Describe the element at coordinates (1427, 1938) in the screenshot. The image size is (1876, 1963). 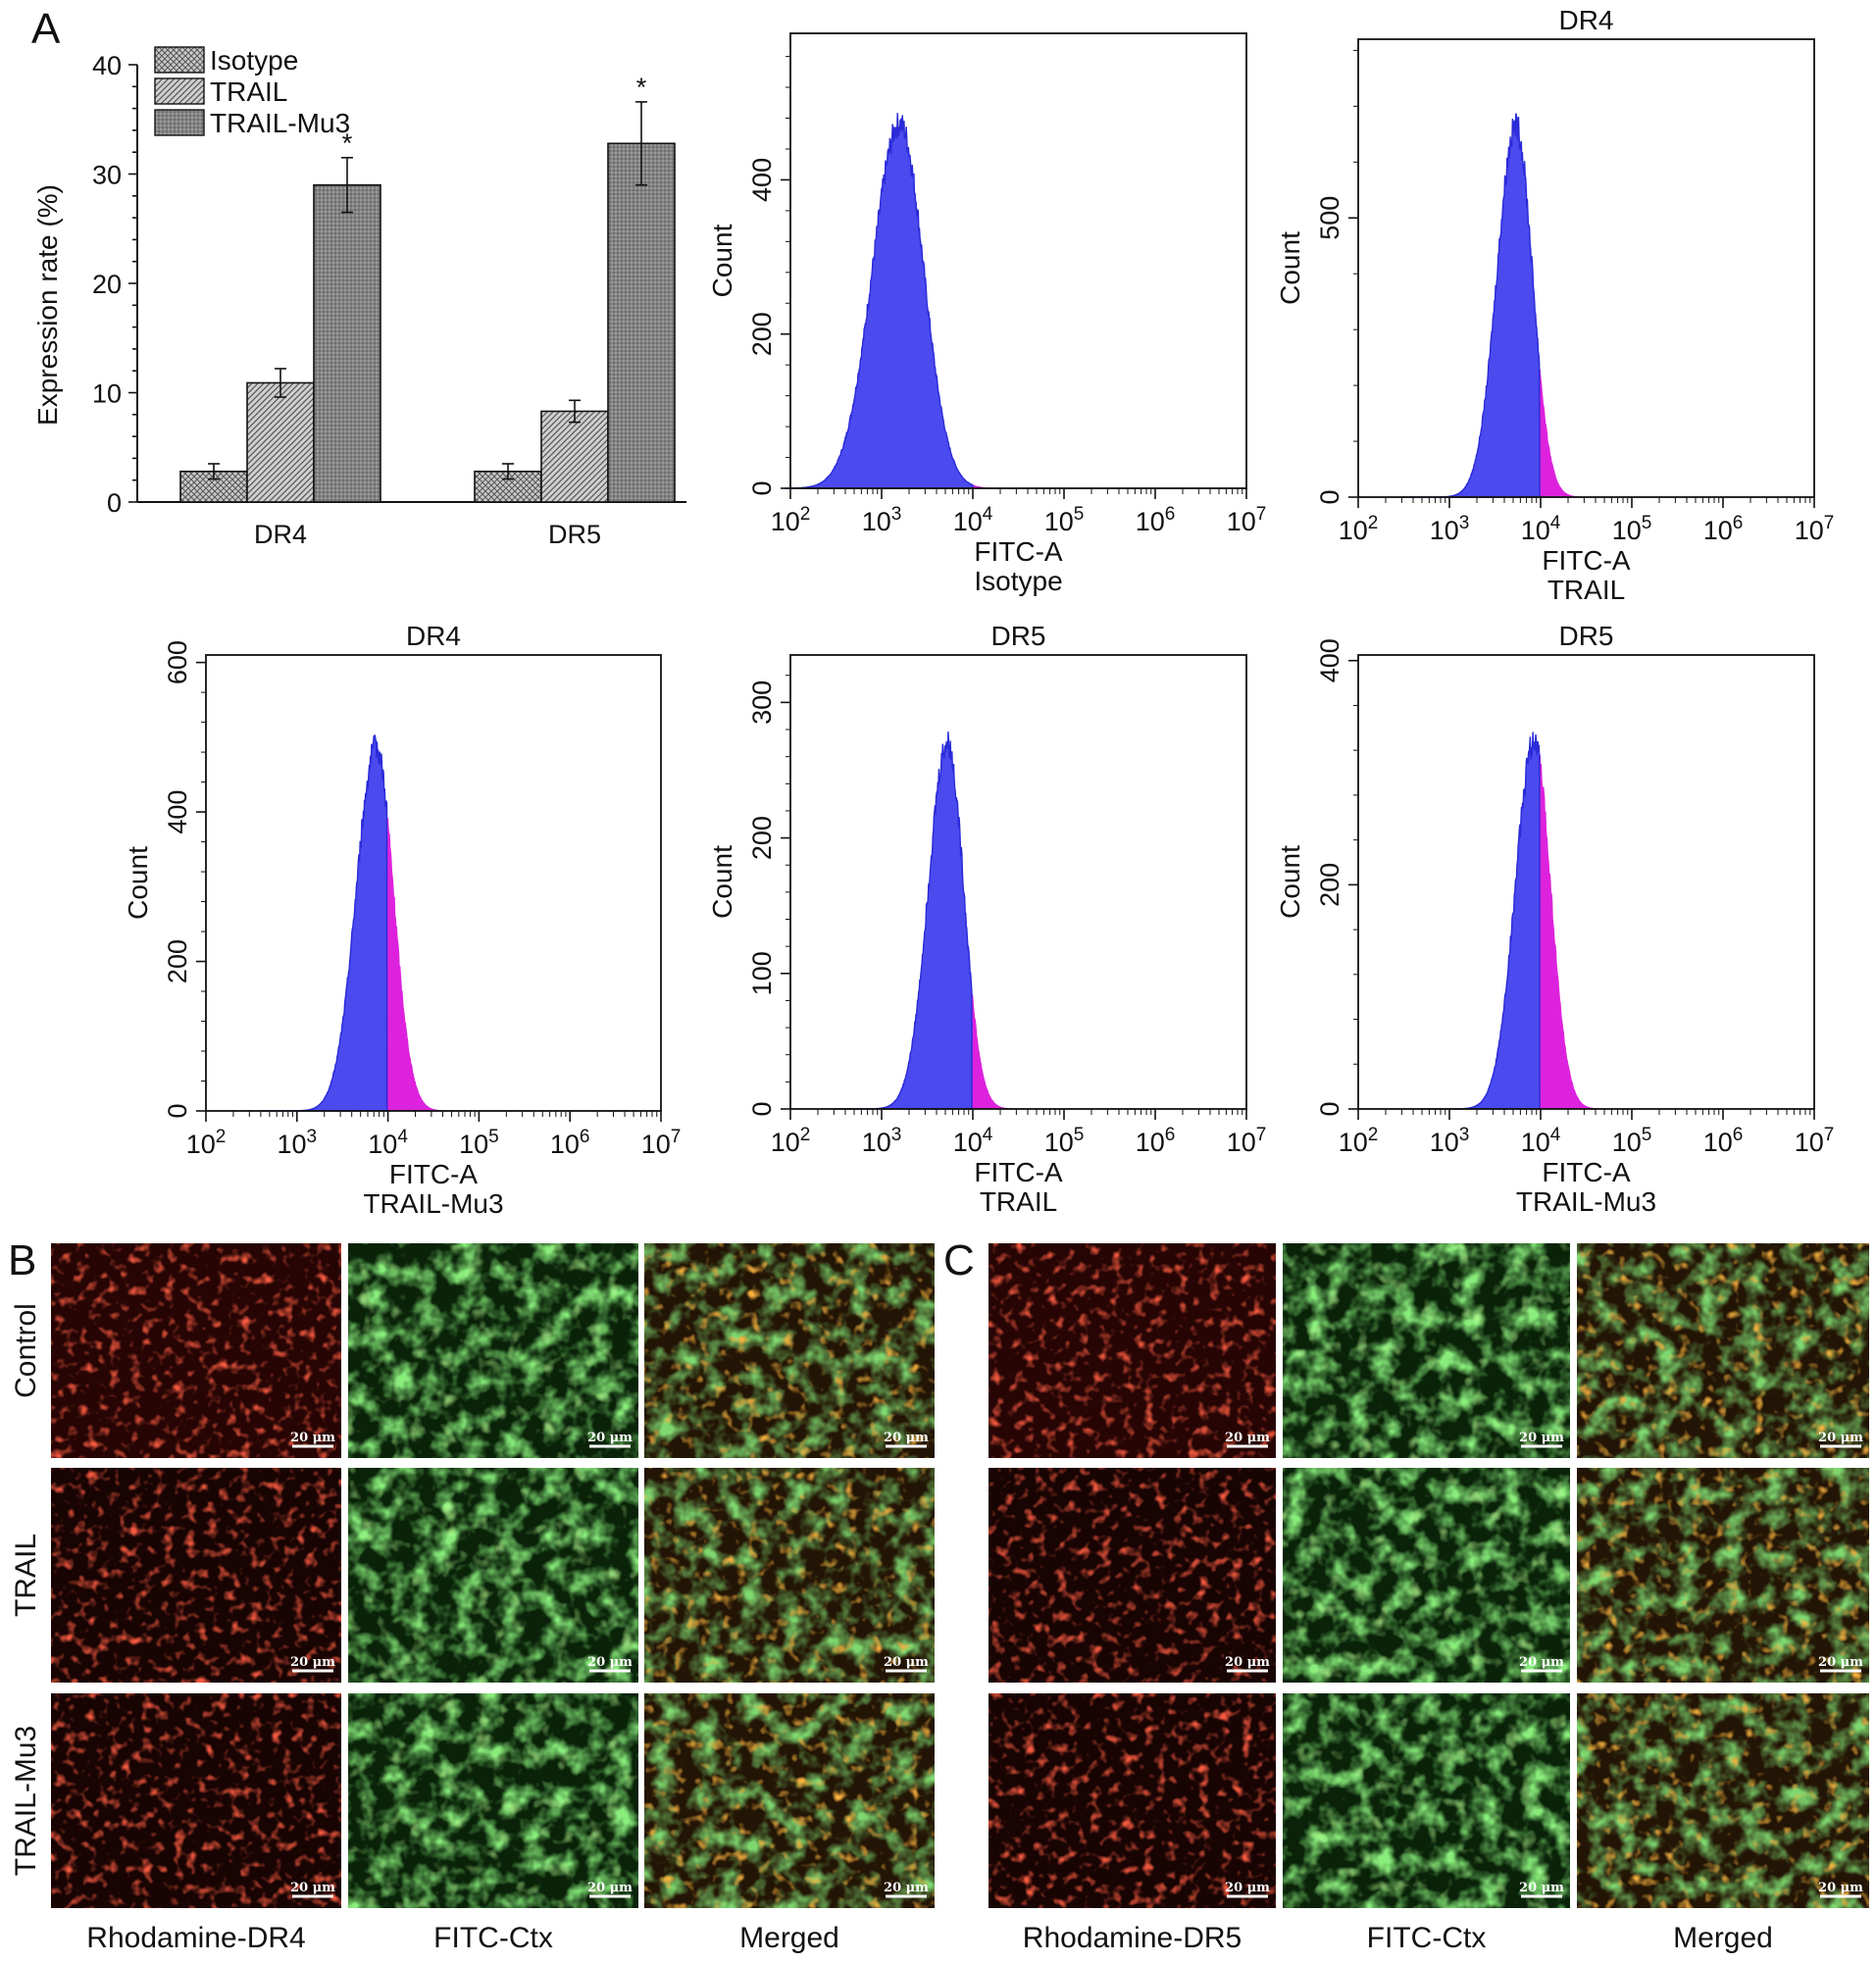
I see `column-label-c: FITC-Ctx` at that location.